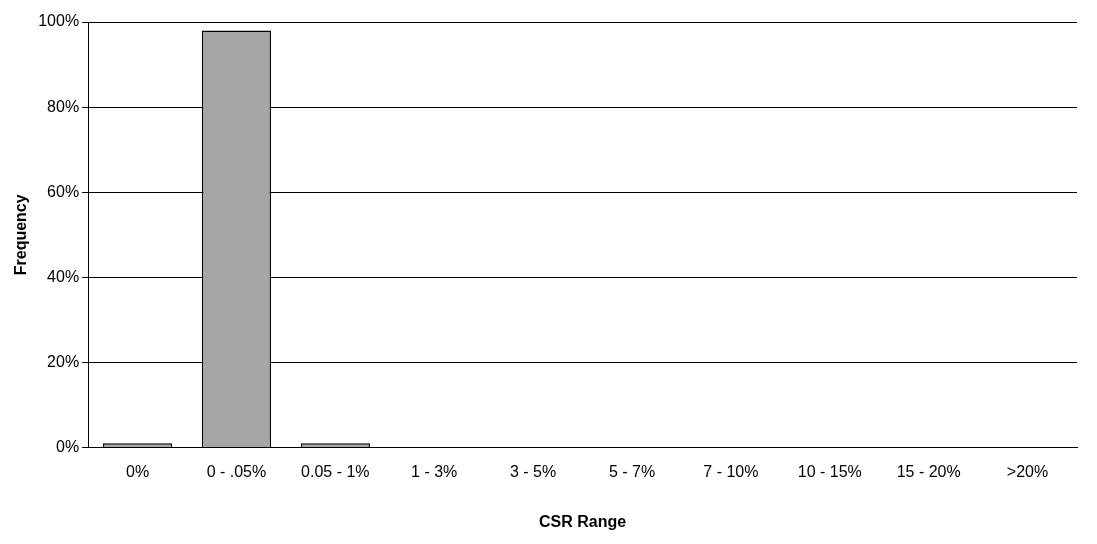 The width and height of the screenshot is (1097, 544). I want to click on x-tick-label: 0%, so click(138, 471).